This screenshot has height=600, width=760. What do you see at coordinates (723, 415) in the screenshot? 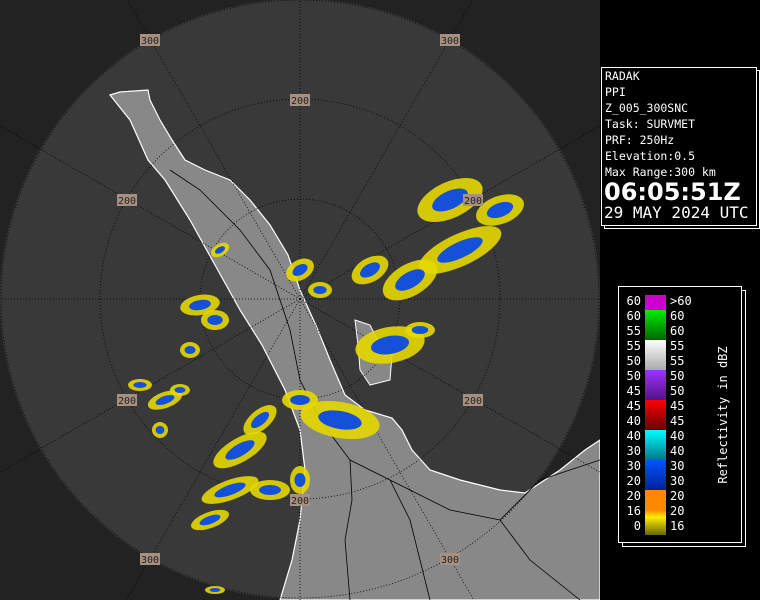
I see `legend-title: Reflectivity in dBZ` at bounding box center [723, 415].